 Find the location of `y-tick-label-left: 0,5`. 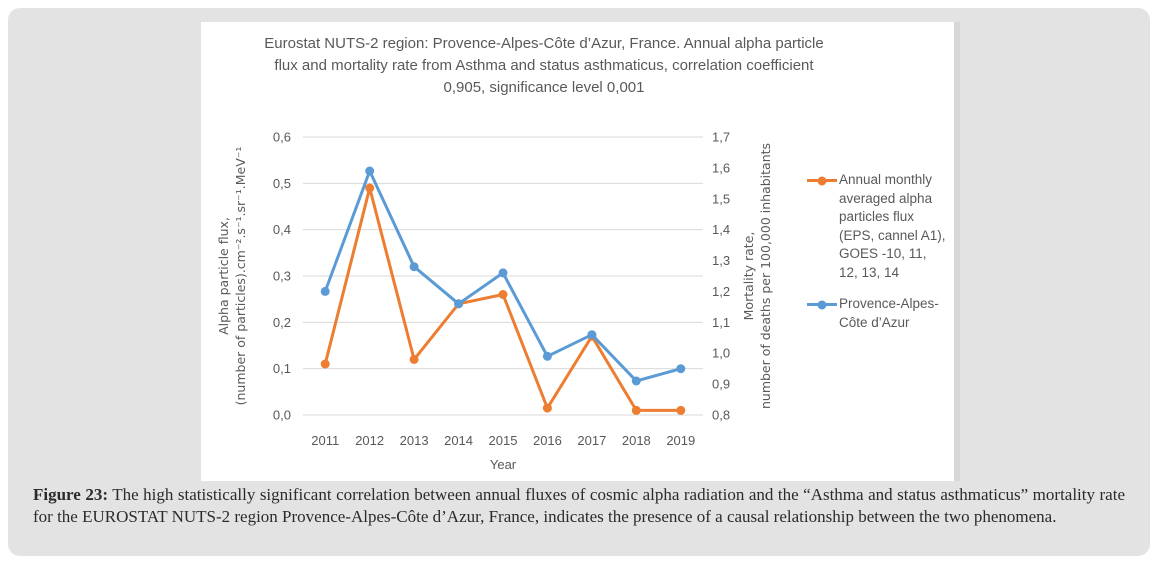

y-tick-label-left: 0,5 is located at coordinates (282, 183).